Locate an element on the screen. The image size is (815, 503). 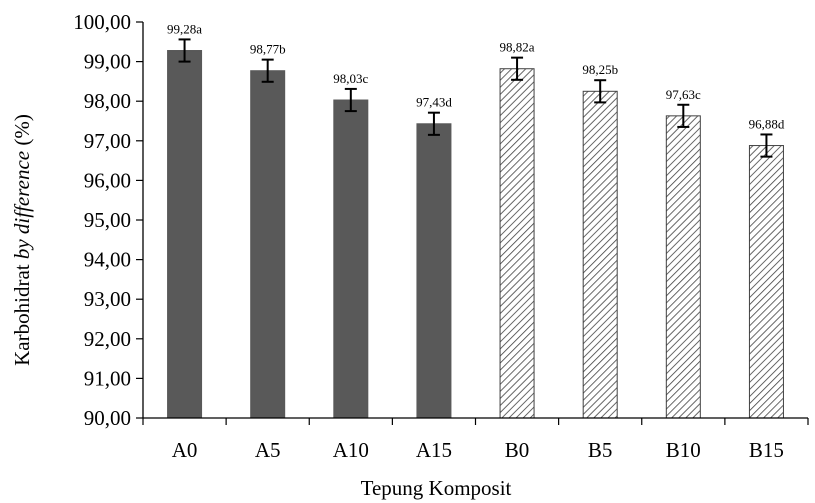
x-tick-label: A5 is located at coordinates (268, 450).